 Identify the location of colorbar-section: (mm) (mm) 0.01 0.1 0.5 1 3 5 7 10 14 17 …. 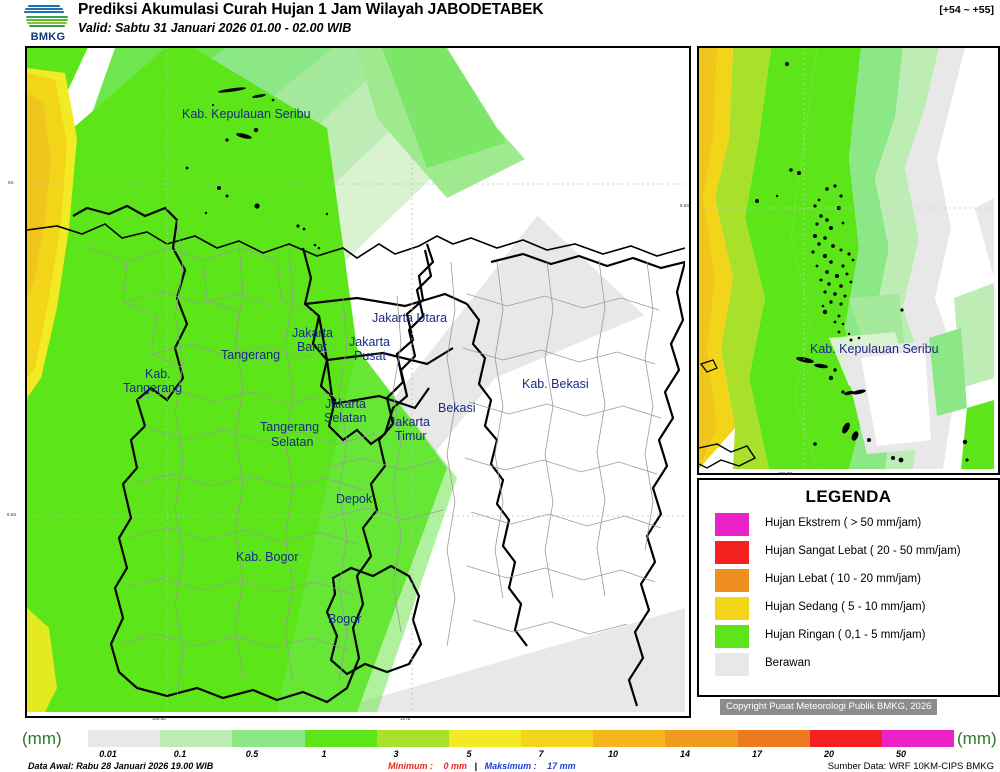
(500, 750).